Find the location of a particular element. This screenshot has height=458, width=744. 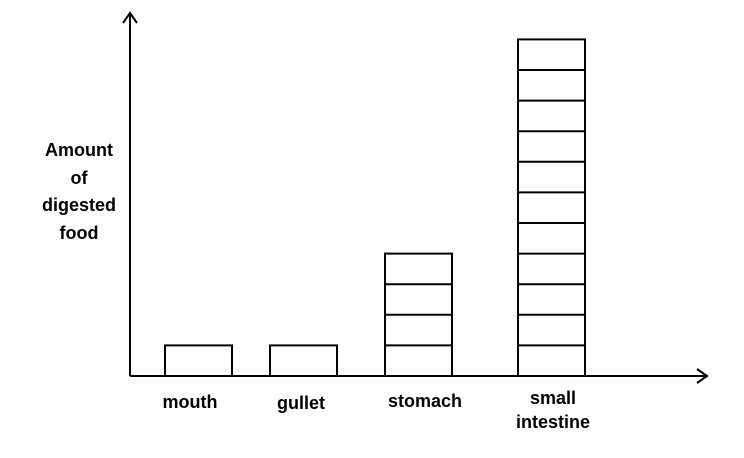

y-axis-arrow is located at coordinates (130, 17).